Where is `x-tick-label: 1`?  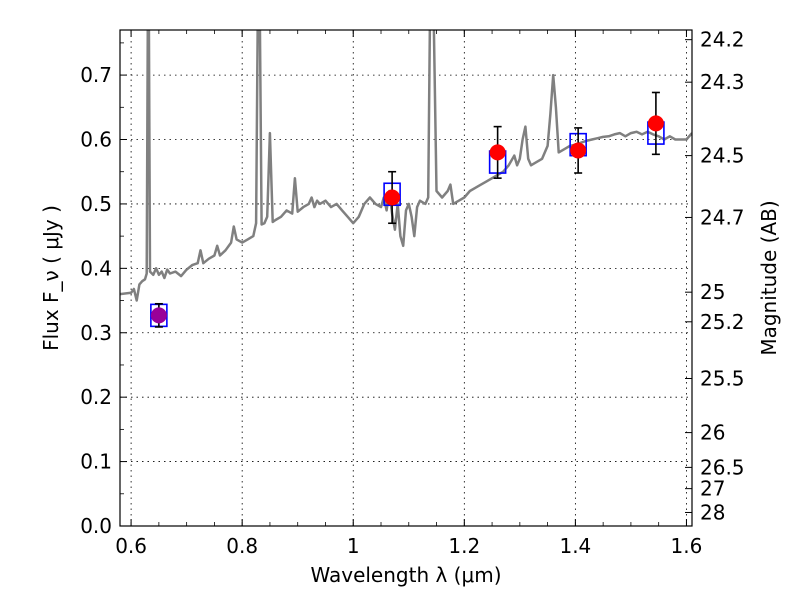
x-tick-label: 1 is located at coordinates (353, 546).